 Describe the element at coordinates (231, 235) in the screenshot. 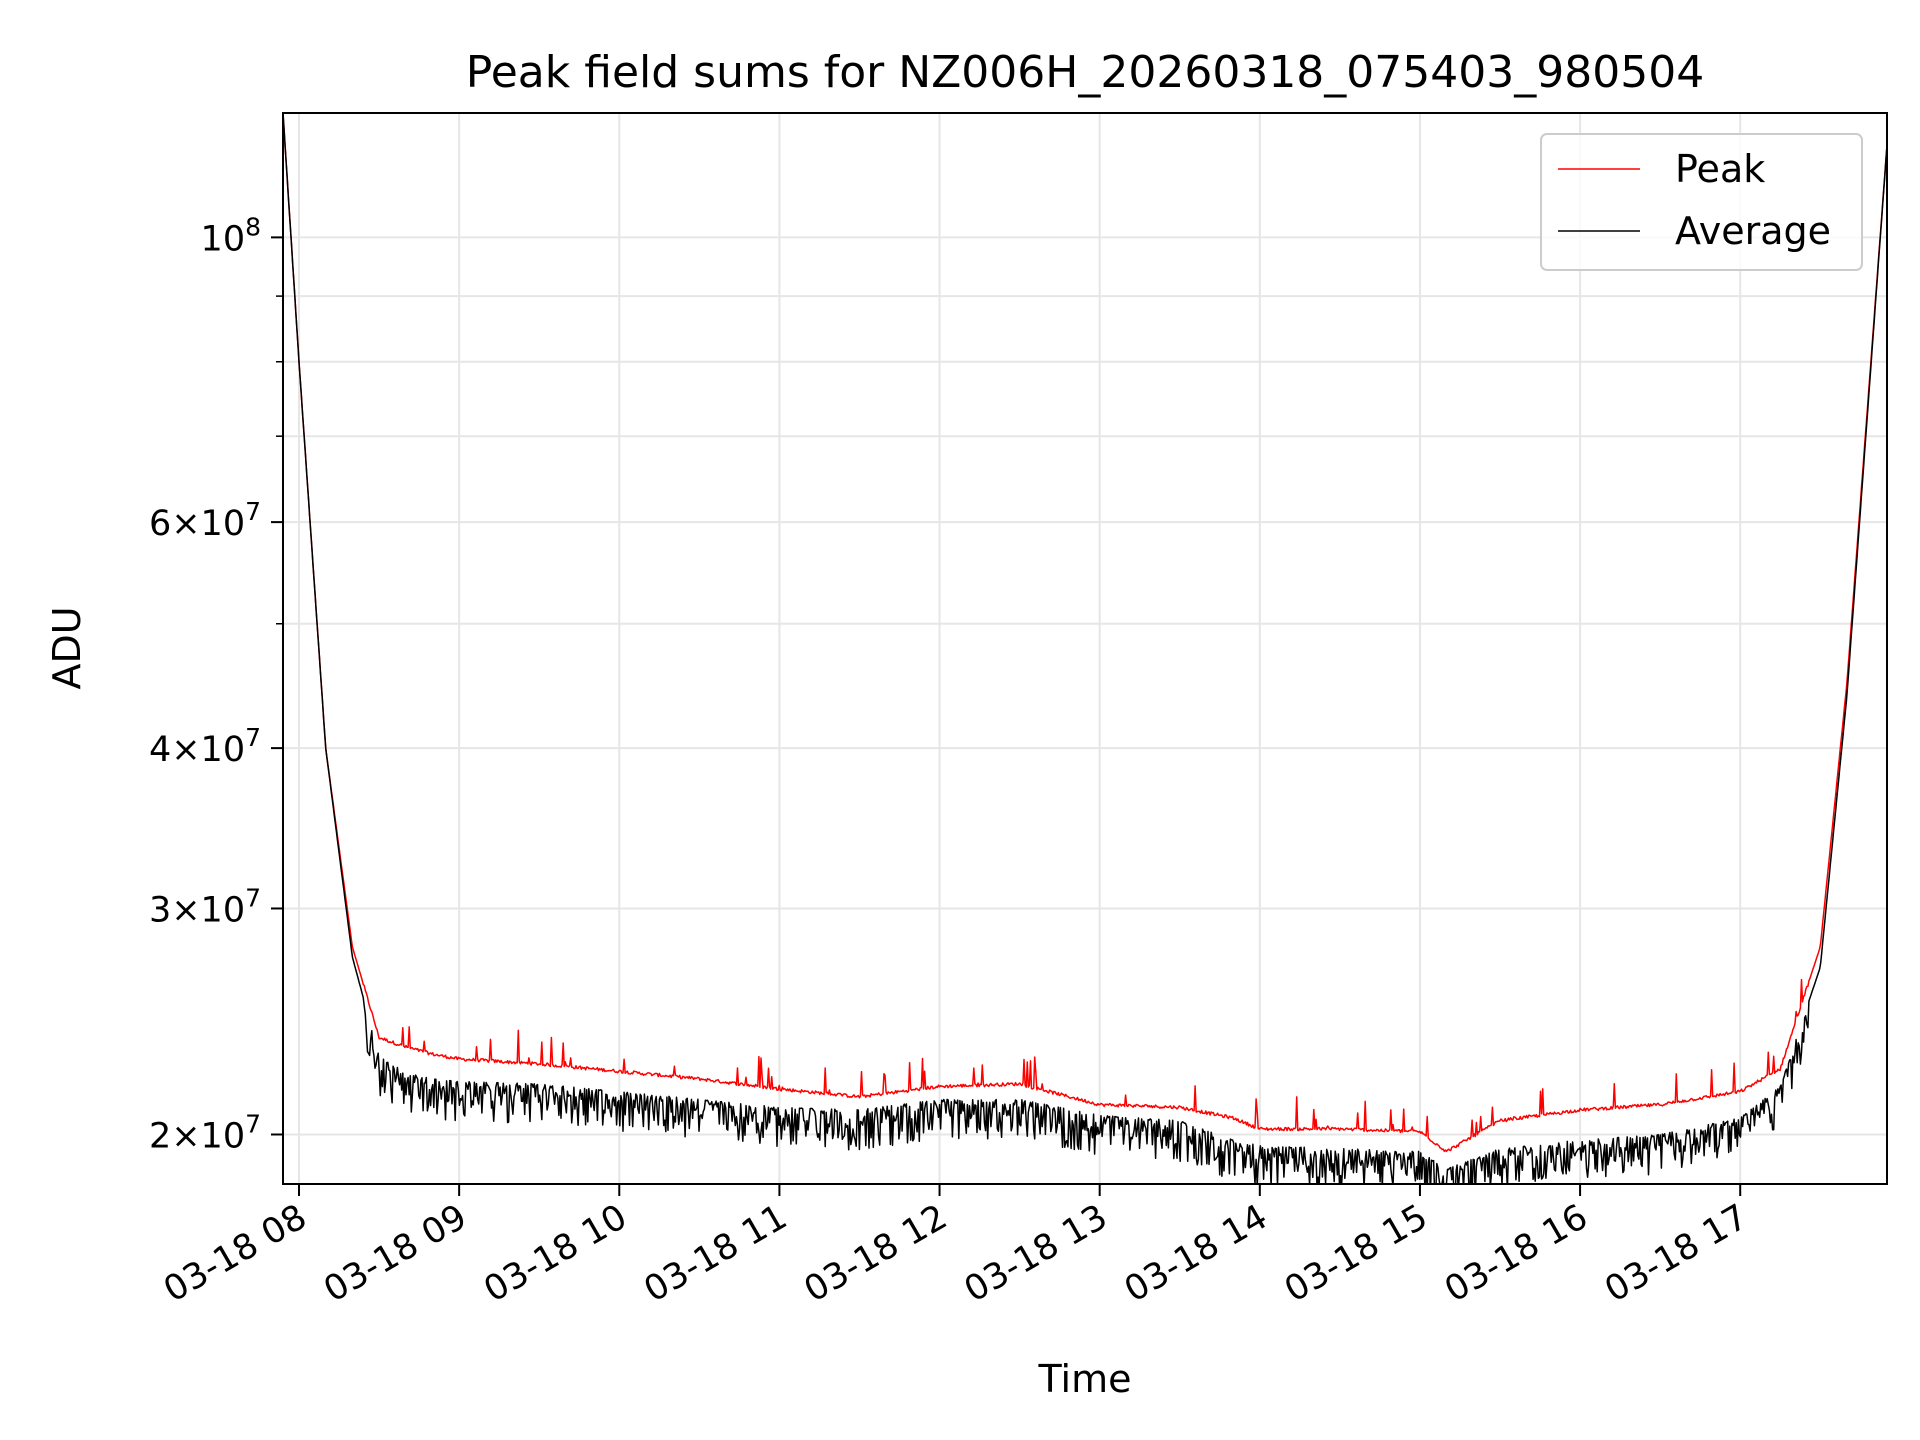

I see `y-tick-label: 108` at that location.